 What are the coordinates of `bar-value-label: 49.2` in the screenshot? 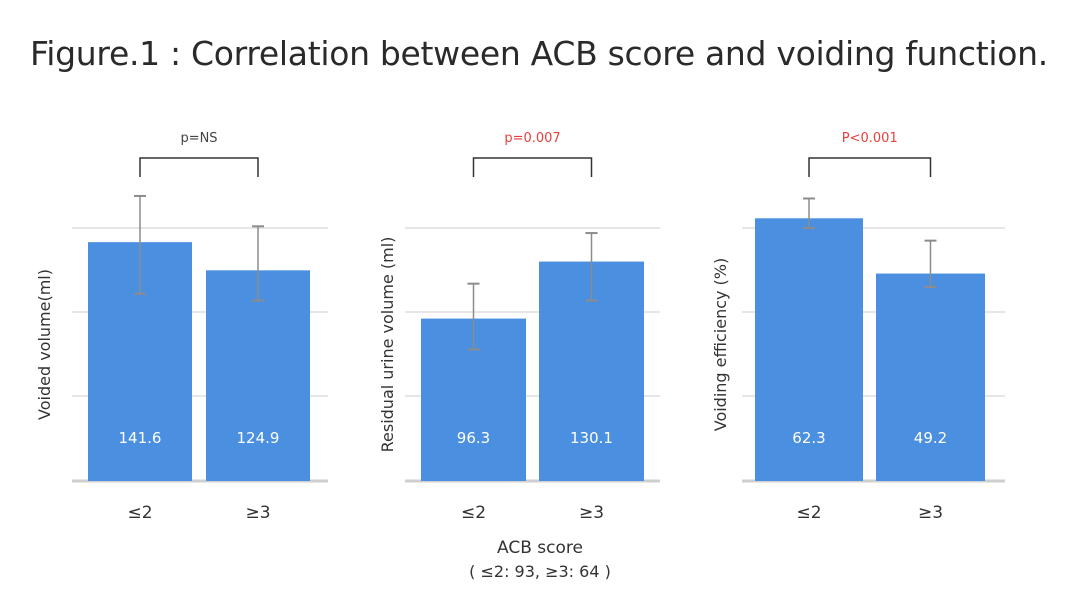 It's located at (930, 438).